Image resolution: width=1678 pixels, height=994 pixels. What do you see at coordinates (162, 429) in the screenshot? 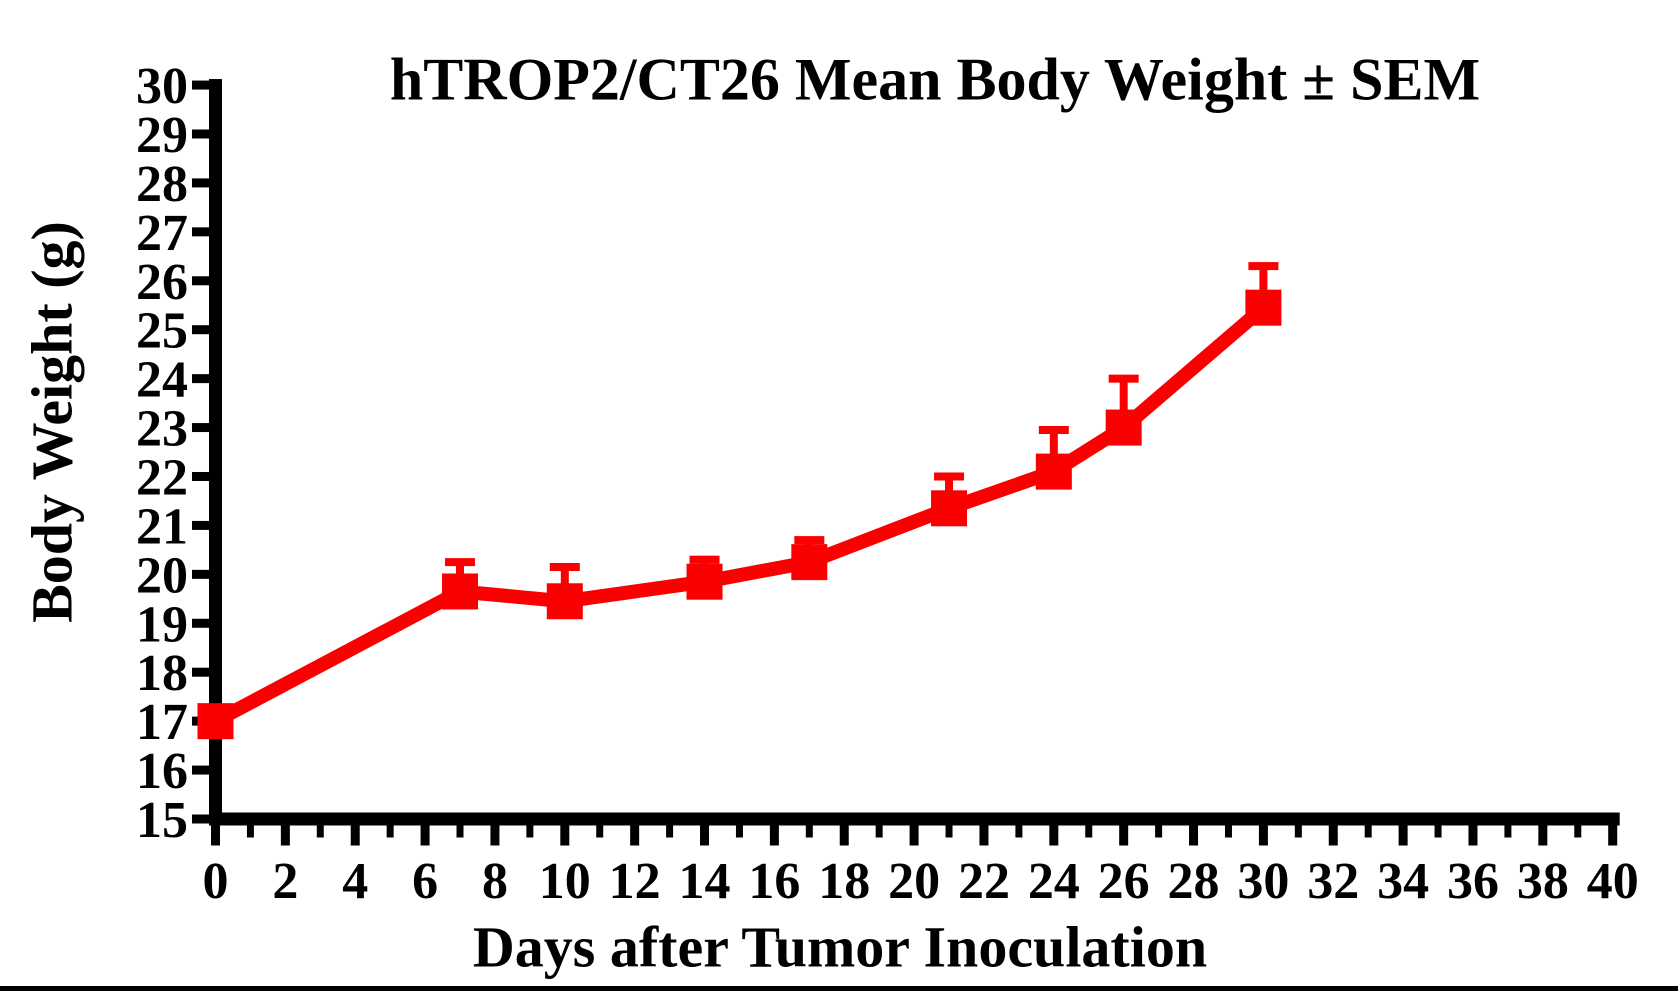
I see `y-tick-label: 23` at bounding box center [162, 429].